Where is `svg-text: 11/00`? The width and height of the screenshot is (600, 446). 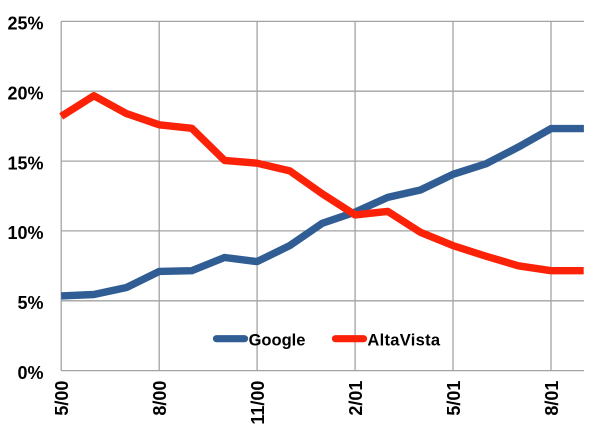 svg-text: 11/00 is located at coordinates (258, 403).